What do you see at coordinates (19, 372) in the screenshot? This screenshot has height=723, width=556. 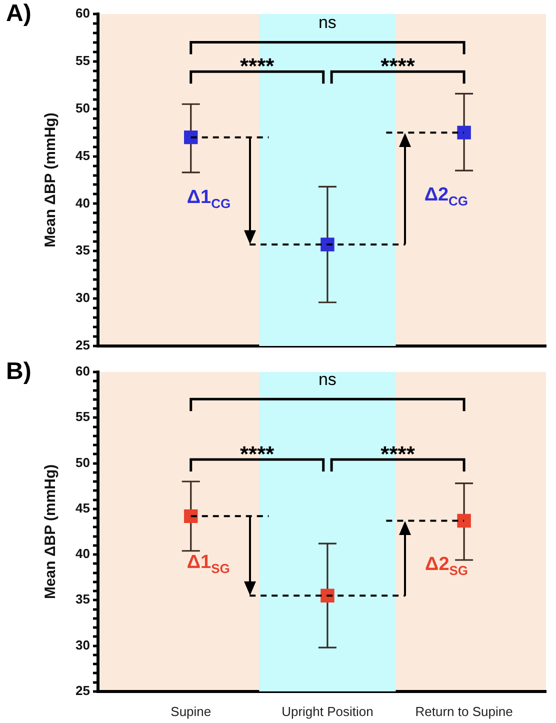 I see `chart-title: B)` at bounding box center [19, 372].